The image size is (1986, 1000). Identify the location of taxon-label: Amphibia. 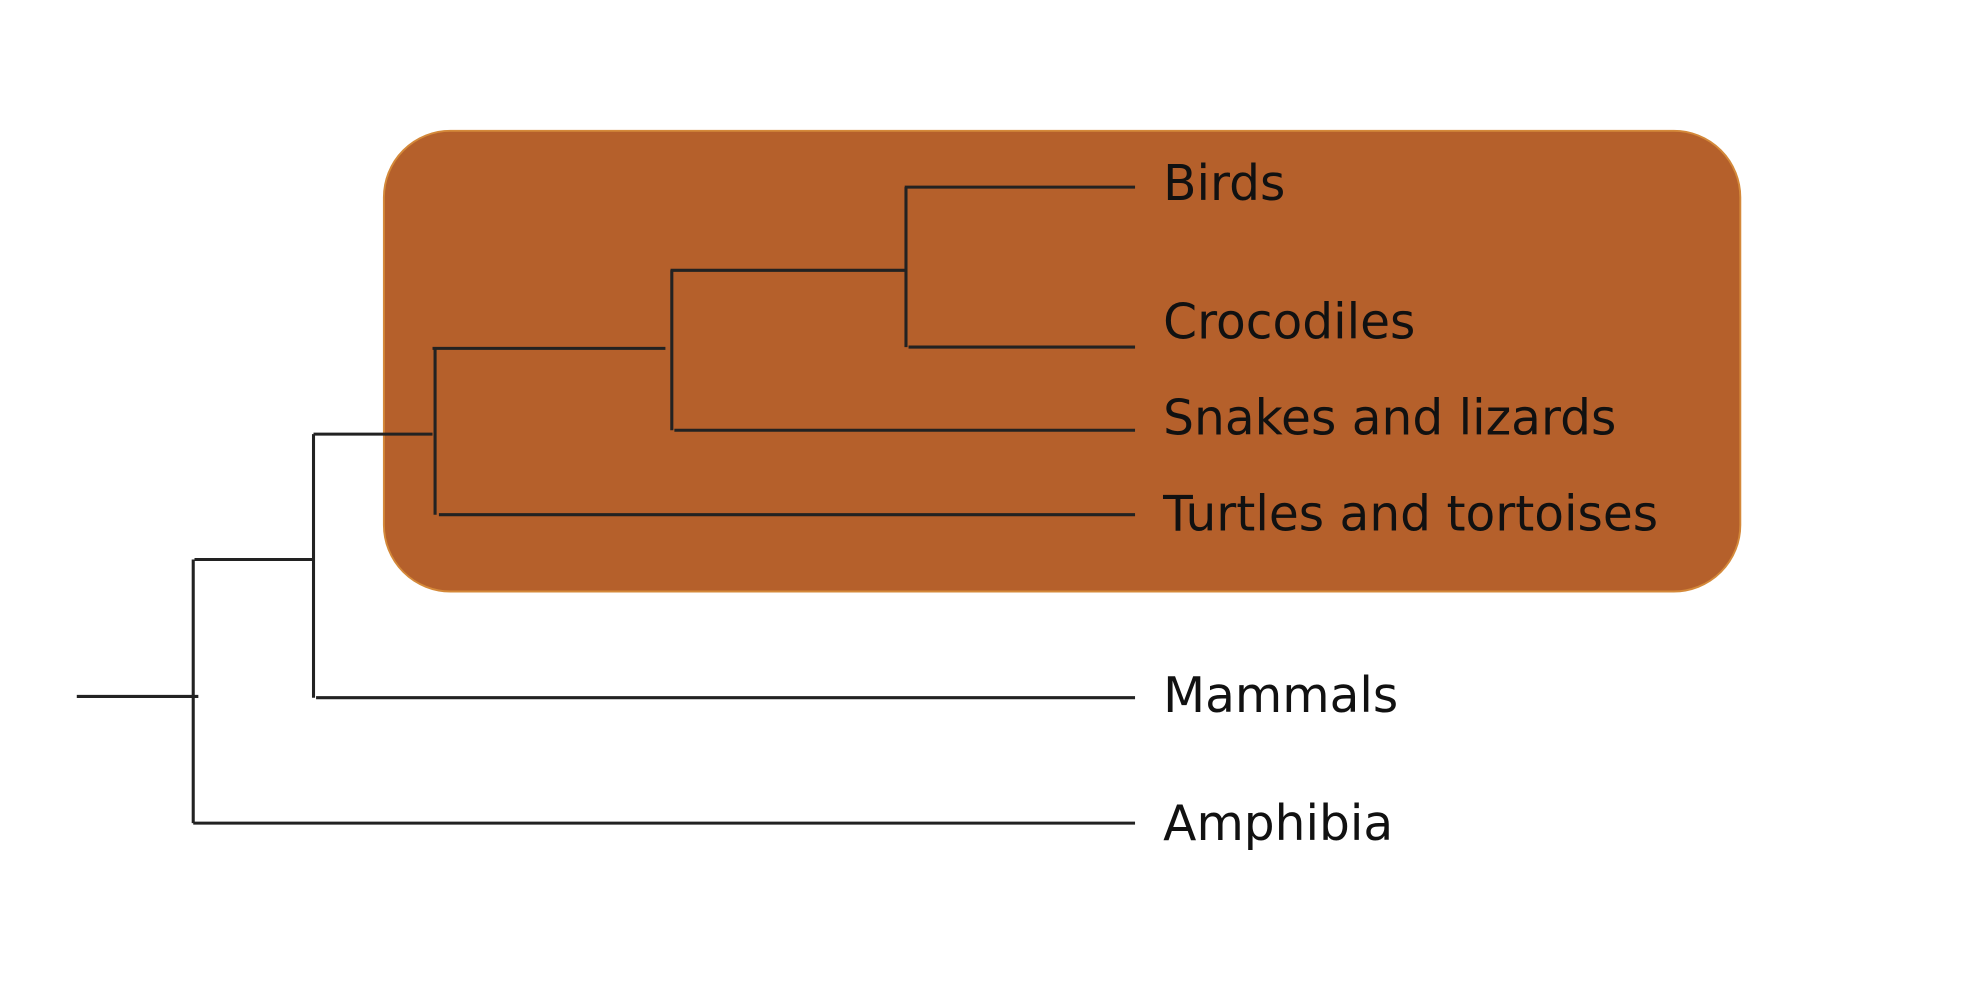
(1278, 824).